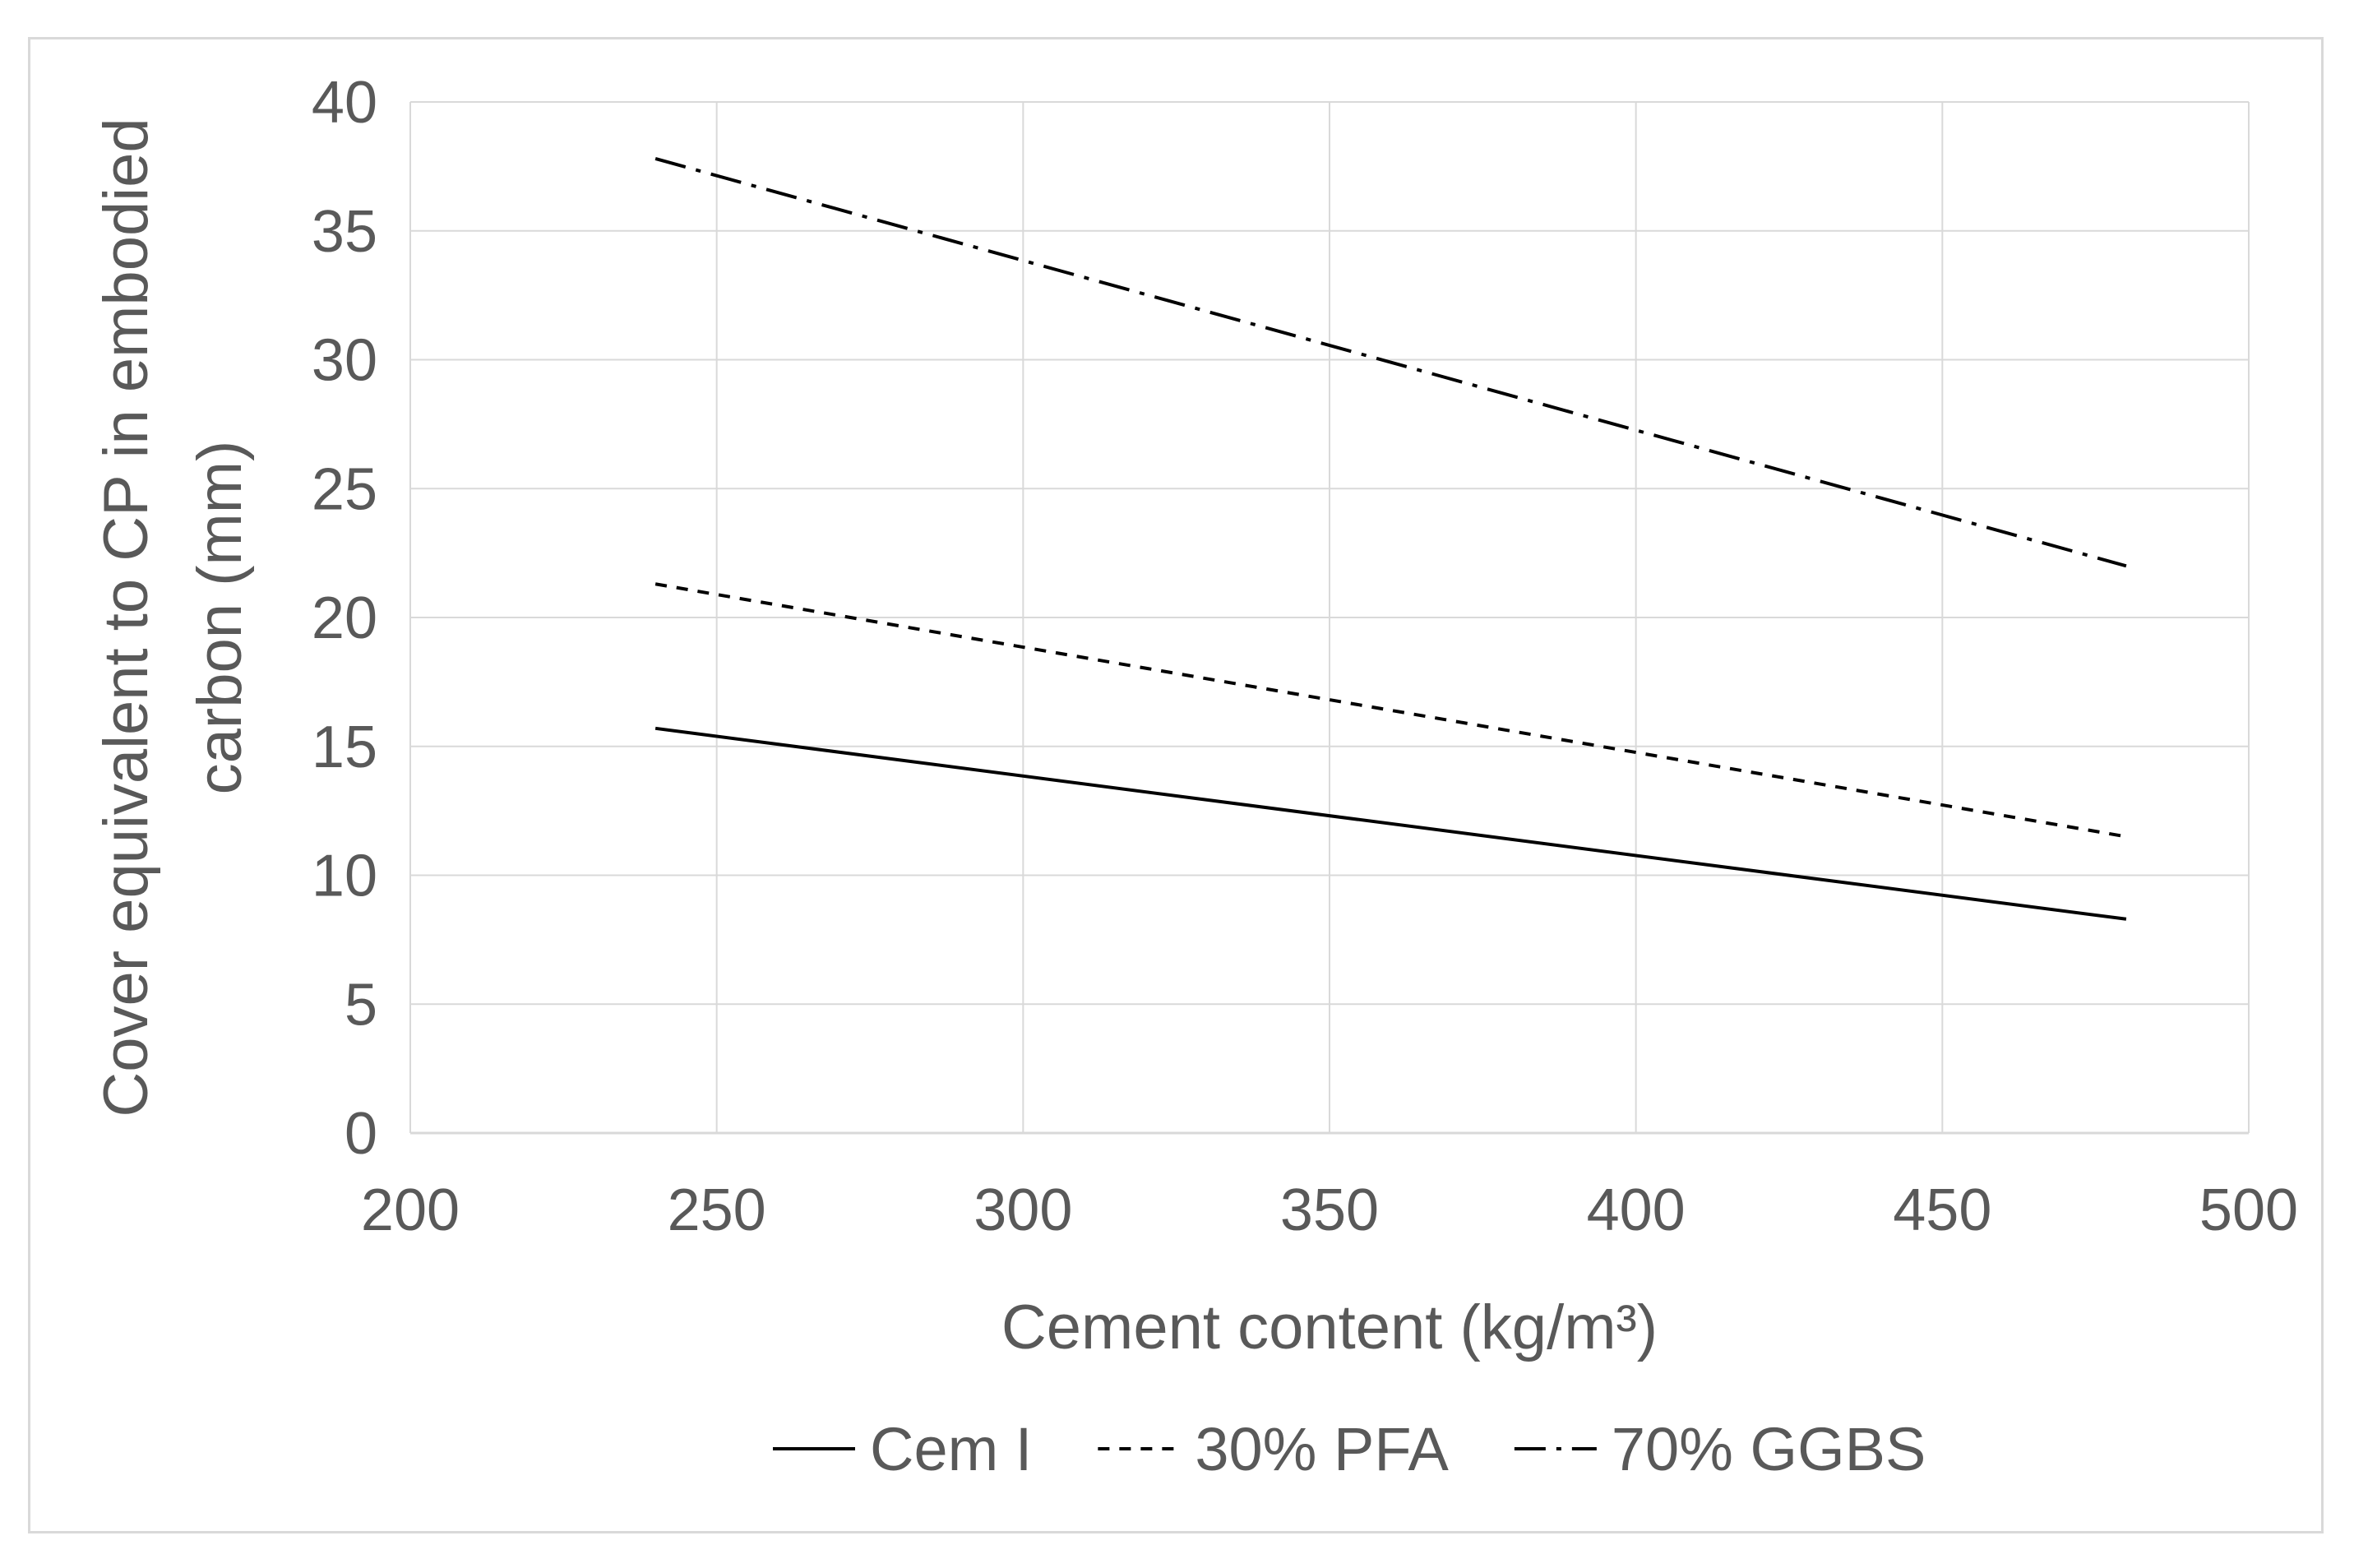 The image size is (2354, 1568). I want to click on y-axis-title-line-2: carbon (mm), so click(220, 618).